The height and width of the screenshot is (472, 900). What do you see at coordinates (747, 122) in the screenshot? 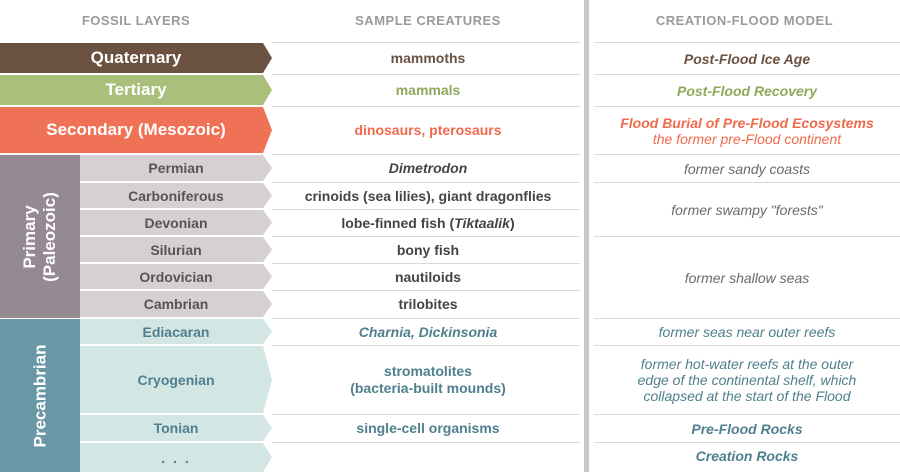
I see `model-flood-burial: Flood Burial of Pre-Flood Ecosystems` at bounding box center [747, 122].